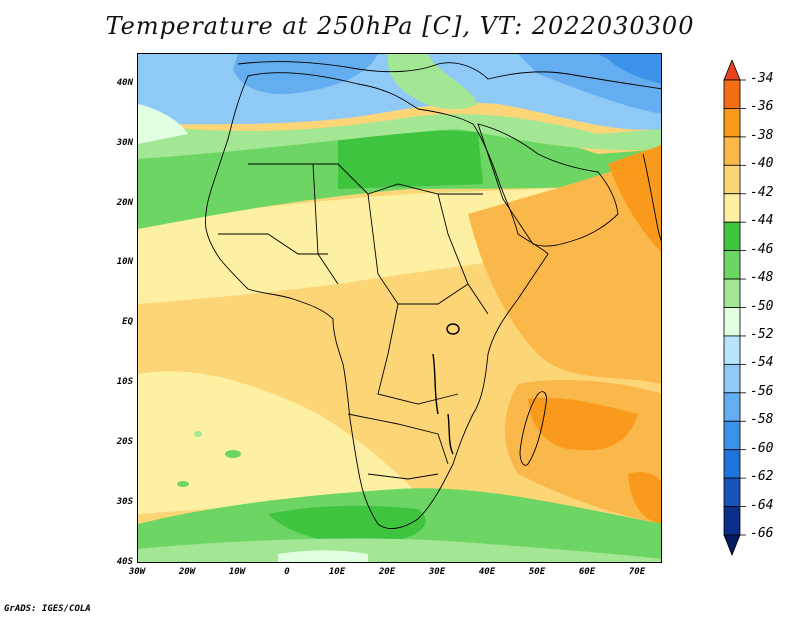  What do you see at coordinates (583, 424) in the screenshot?
I see `field-orange-se2` at bounding box center [583, 424].